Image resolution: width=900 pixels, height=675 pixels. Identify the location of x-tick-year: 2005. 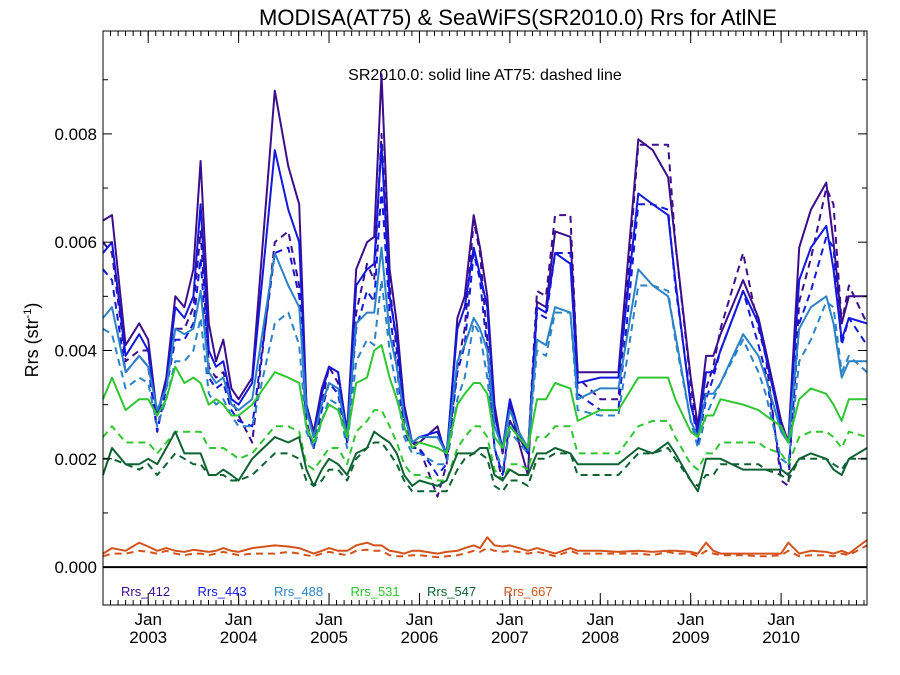
(329, 637).